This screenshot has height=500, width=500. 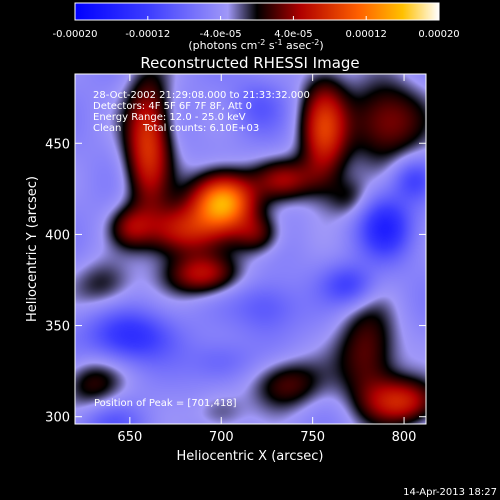 I want to click on x-tick-label: 700, so click(x=221, y=437).